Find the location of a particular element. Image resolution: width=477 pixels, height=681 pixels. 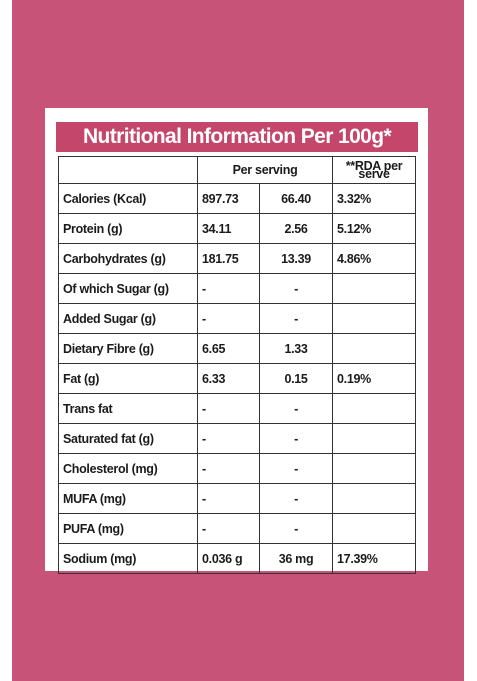

per-serving-value-cell: 6.33 is located at coordinates (228, 378).